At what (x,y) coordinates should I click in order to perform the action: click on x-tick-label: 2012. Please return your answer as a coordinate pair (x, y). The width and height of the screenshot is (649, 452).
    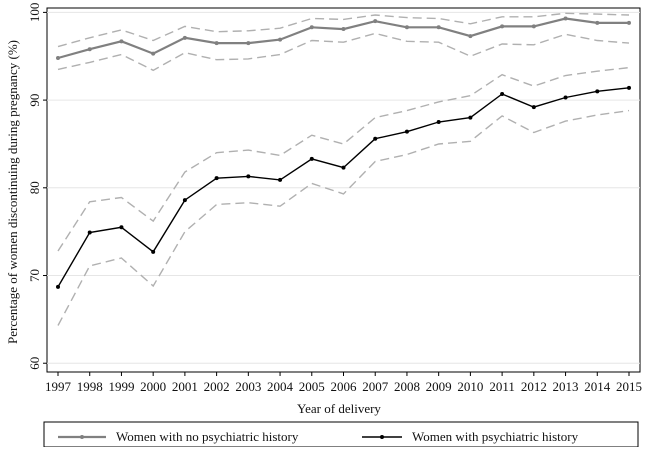
    Looking at the image, I should click on (534, 386).